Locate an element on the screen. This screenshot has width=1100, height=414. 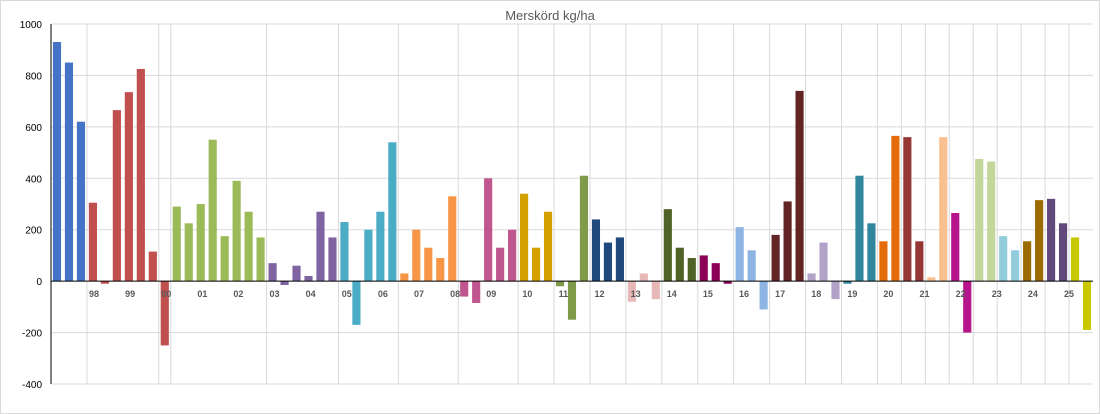
x-tick-label: 01 is located at coordinates (202, 294).